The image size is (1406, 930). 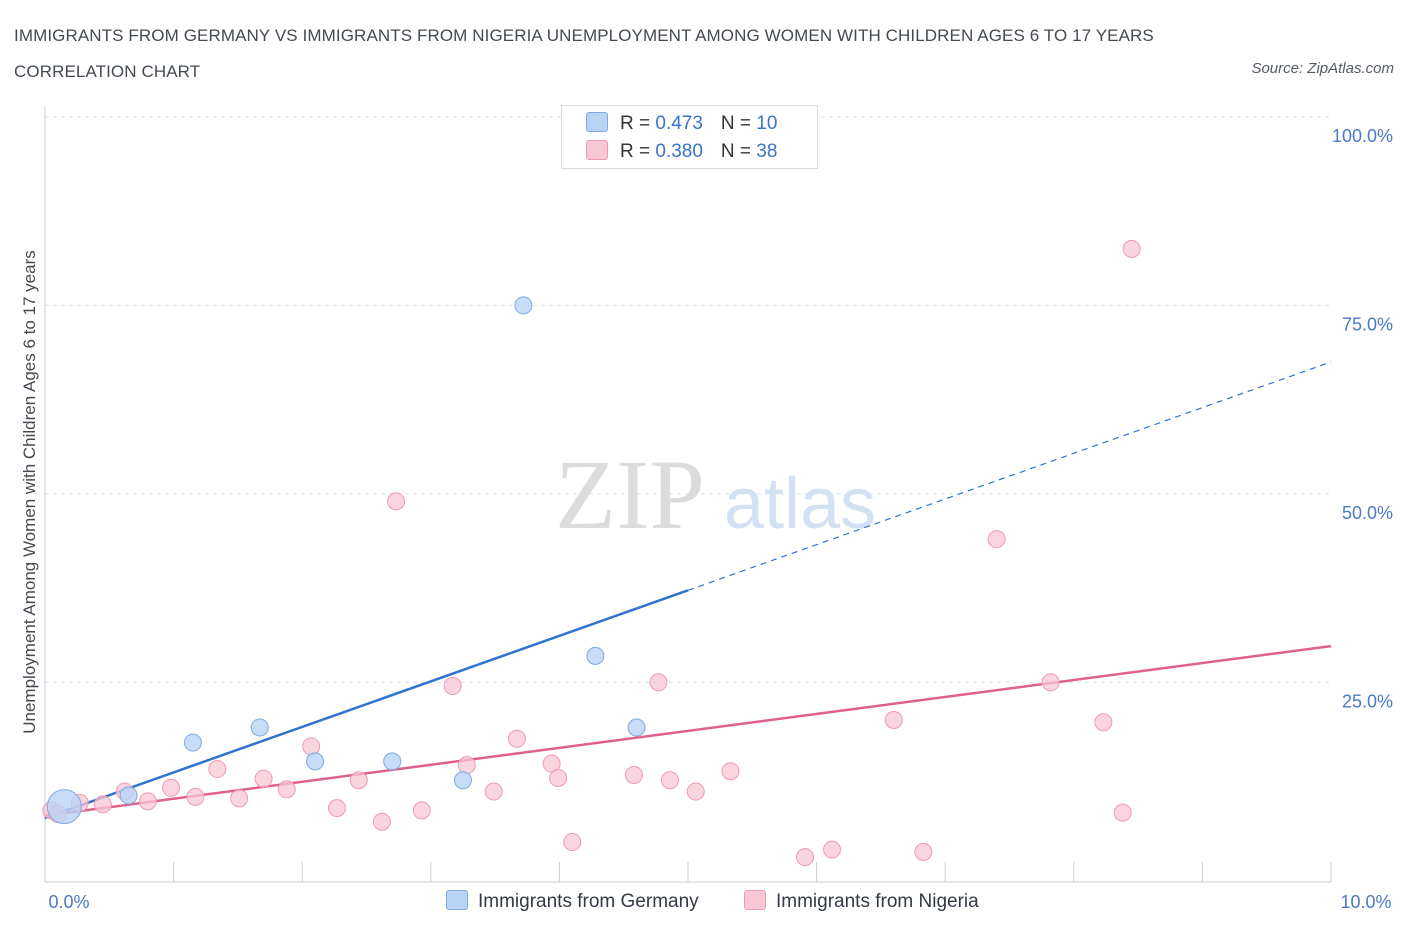 I want to click on legend-germany-label: Immigrants from Germany, so click(x=588, y=901).